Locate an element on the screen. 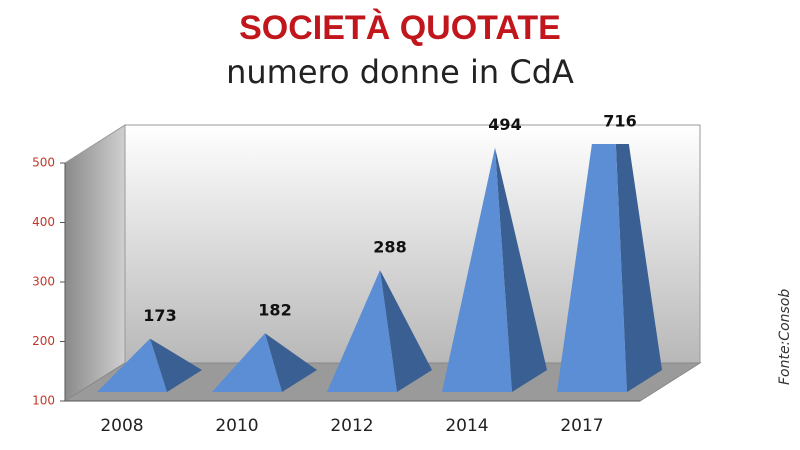 This screenshot has height=450, width=800. chart-subtitle: numero donne in CdA is located at coordinates (400, 72).